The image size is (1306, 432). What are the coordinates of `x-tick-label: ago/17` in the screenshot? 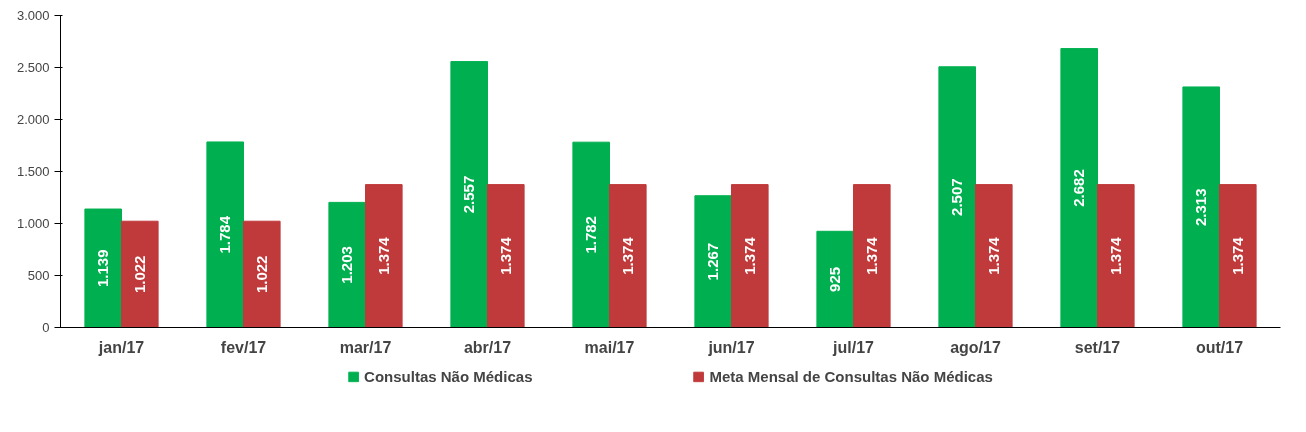 It's located at (975, 347).